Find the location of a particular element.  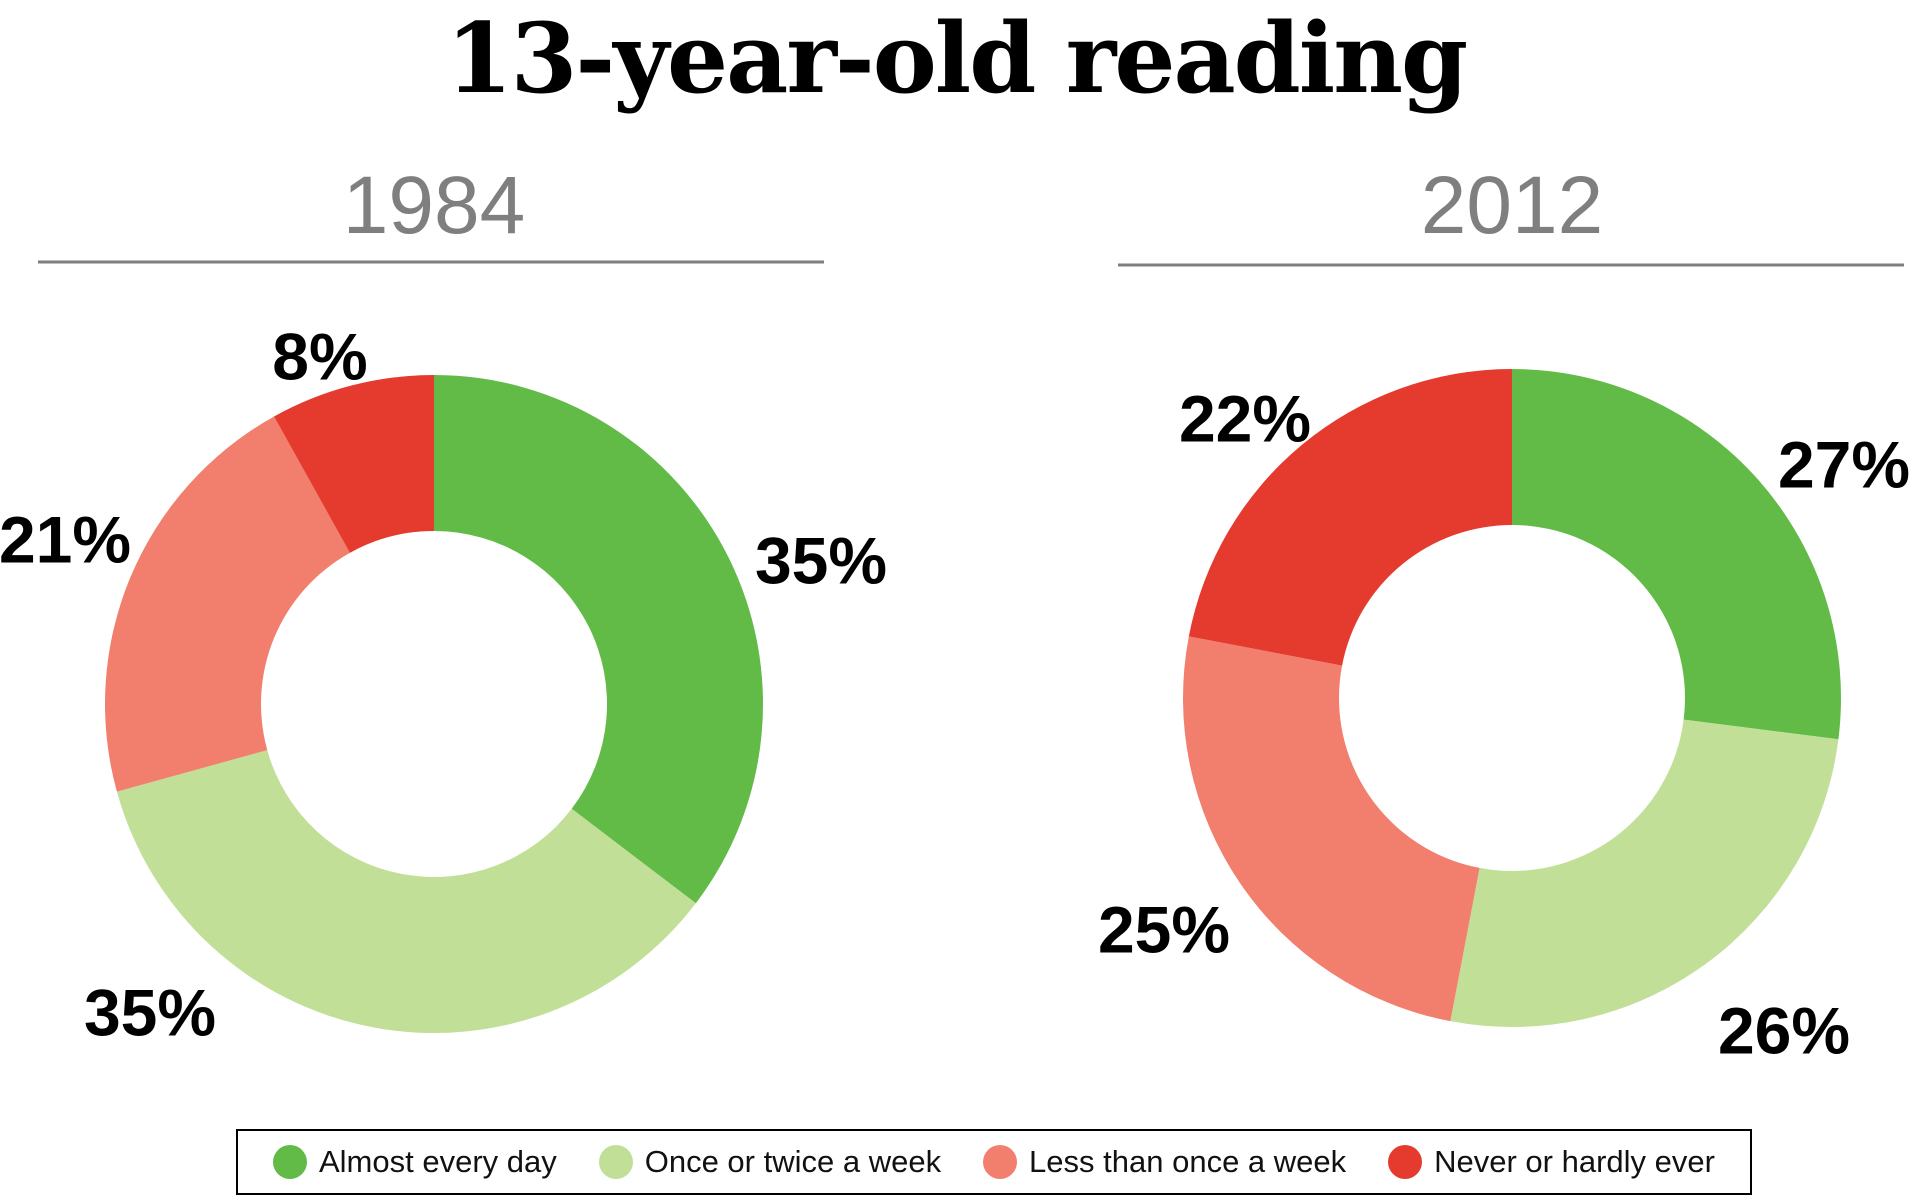

legend-label: Less than once a week is located at coordinates (1188, 1161).